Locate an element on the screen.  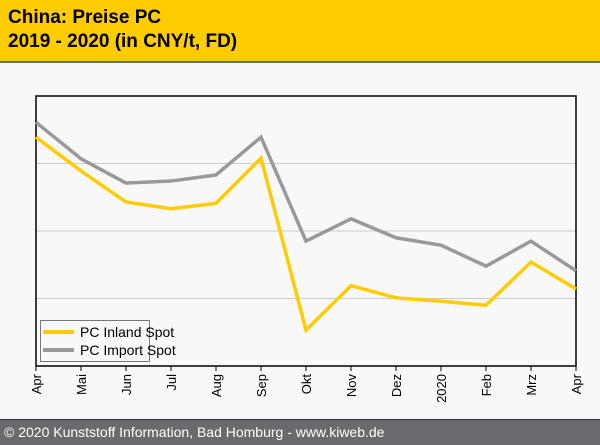
x-axis-labels: Apr Mai Jun Jul Aug Sep Okt Nov Dez 2020 Feb Mrz Apr is located at coordinates (306, 388).